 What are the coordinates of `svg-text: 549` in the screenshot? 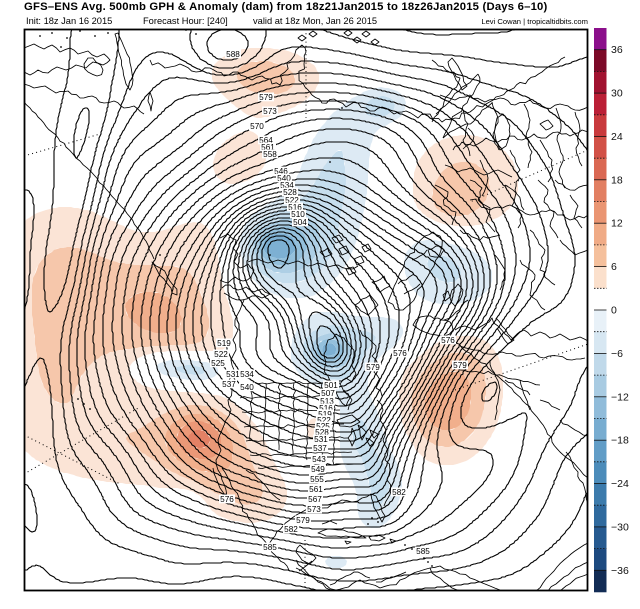 It's located at (318, 469).